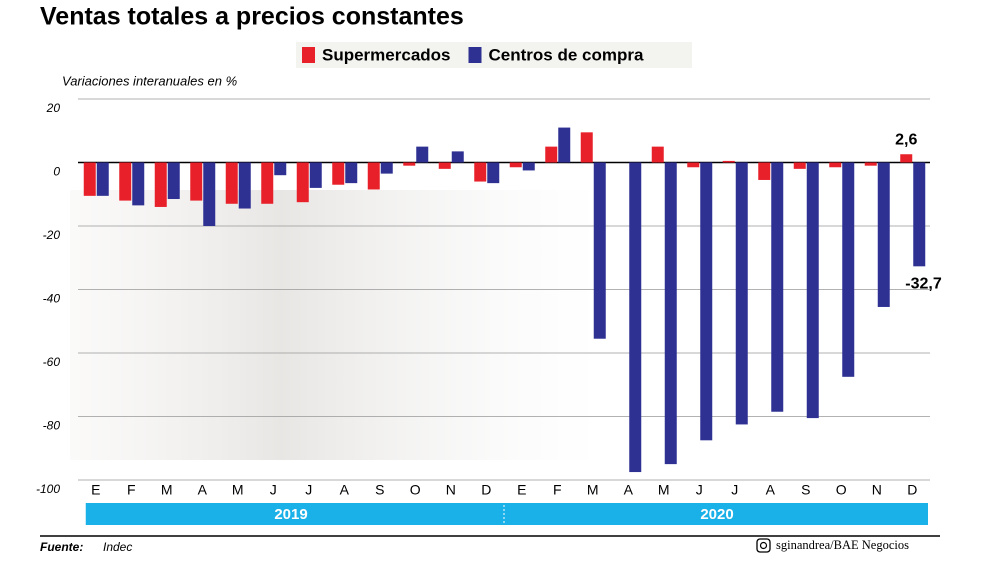  I want to click on instagram-icon, so click(763, 545).